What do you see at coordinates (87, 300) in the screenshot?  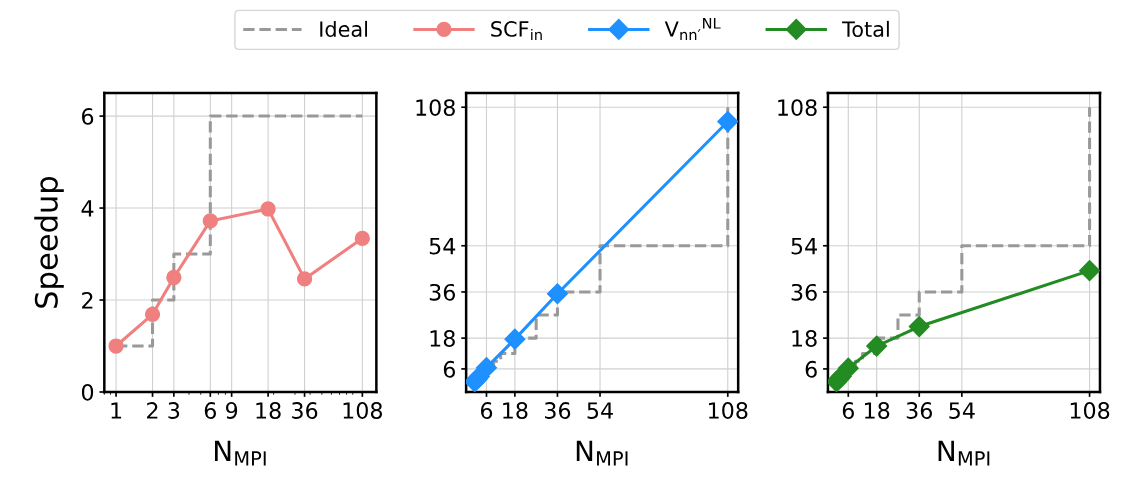 I see `y-tick-label: 2` at bounding box center [87, 300].